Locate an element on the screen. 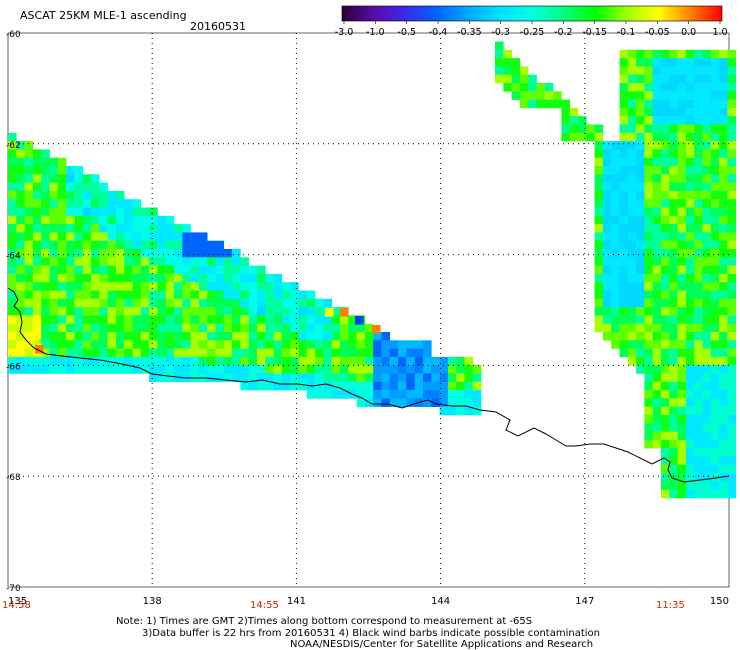 The height and width of the screenshot is (650, 740). colorbar-label: 1.0 is located at coordinates (719, 32).